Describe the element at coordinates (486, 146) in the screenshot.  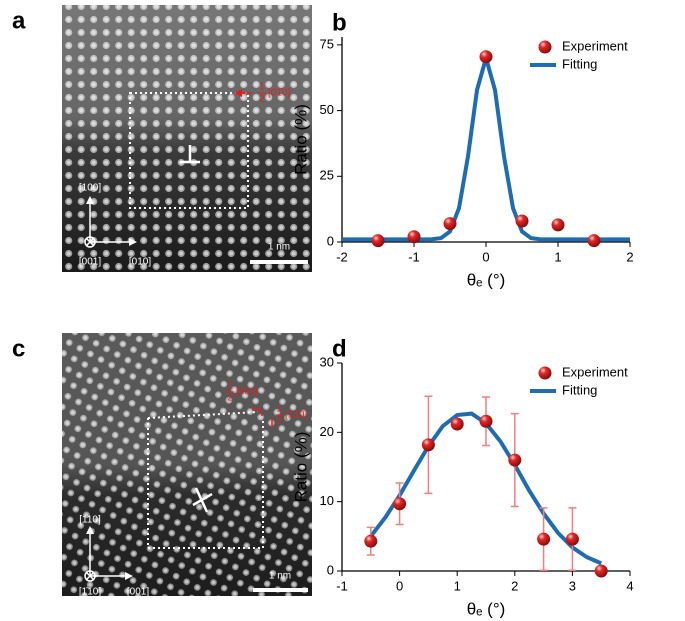
I see `fit-line` at that location.